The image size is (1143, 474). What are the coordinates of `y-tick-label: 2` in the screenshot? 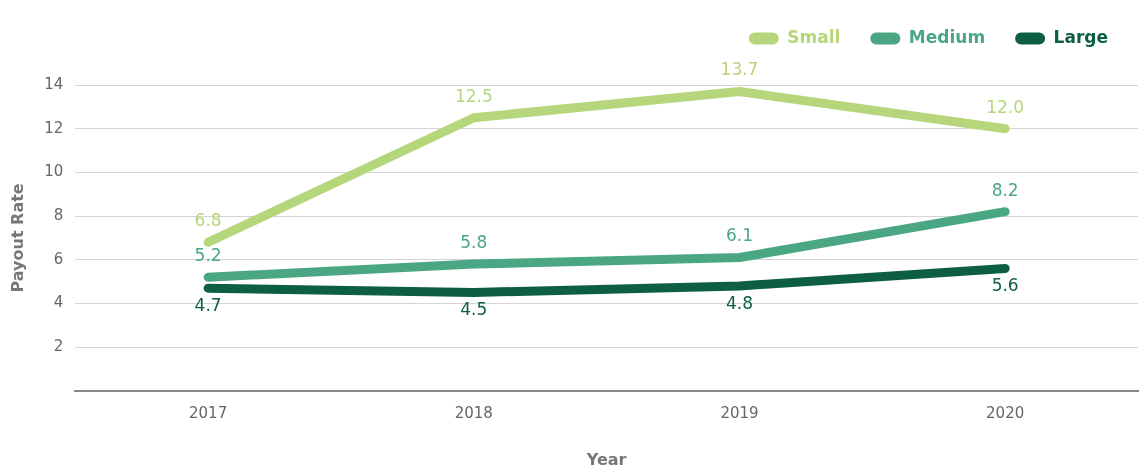 It's located at (58, 346).